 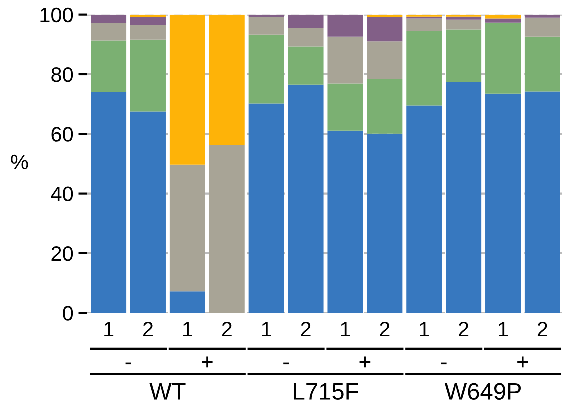 I want to click on y-tick-label: 0, so click(x=68, y=313).